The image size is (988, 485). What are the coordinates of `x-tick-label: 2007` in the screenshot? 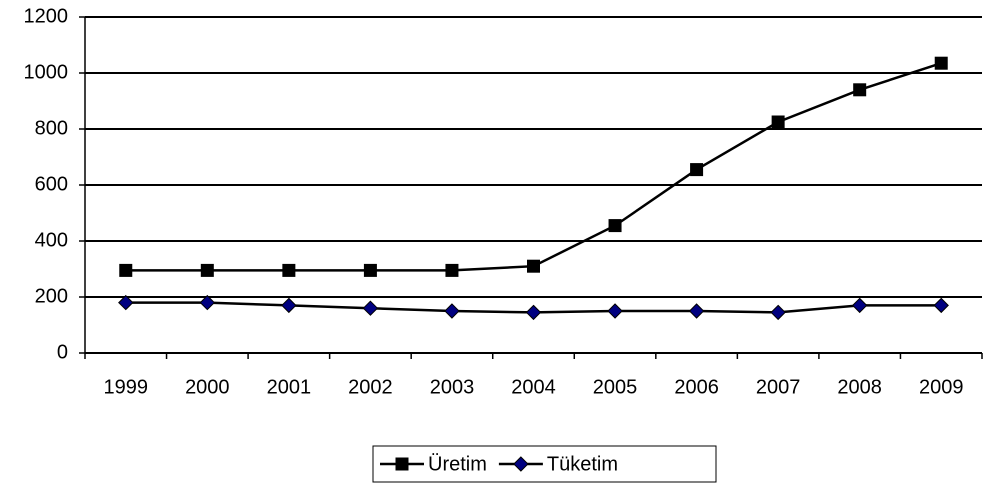 It's located at (778, 387).